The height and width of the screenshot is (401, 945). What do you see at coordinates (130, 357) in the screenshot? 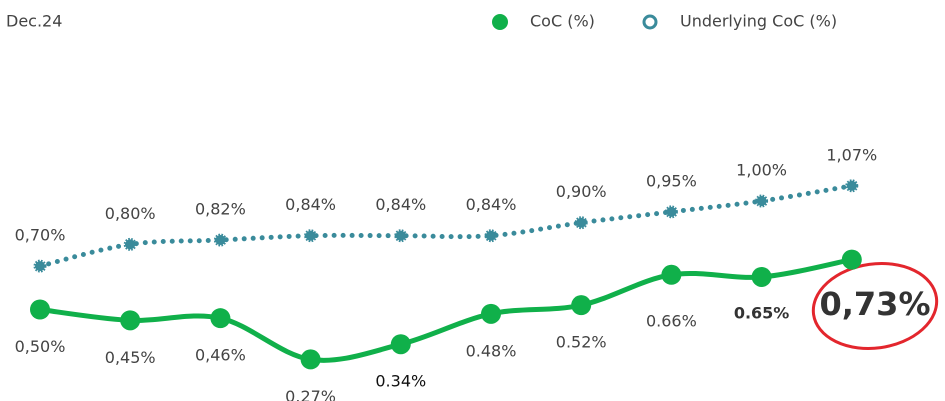
I see `value-label: 0,45%` at bounding box center [130, 357].